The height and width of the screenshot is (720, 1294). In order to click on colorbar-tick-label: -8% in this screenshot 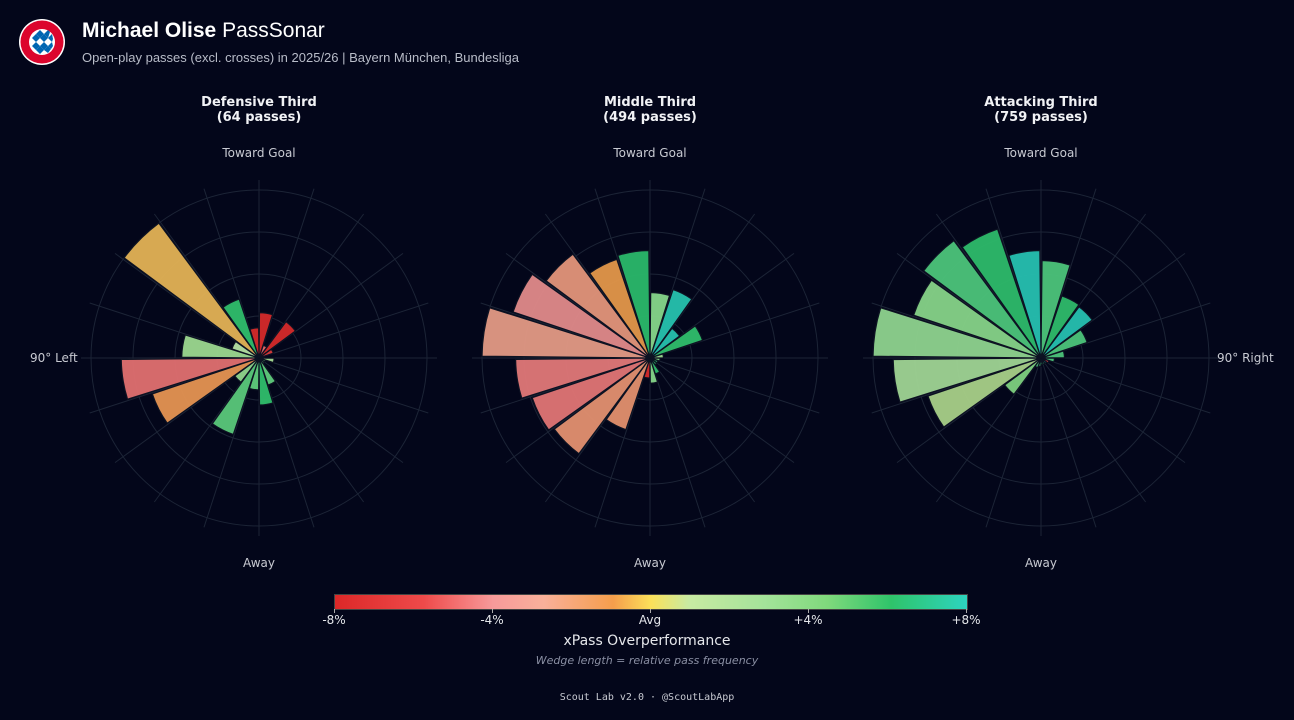, I will do `click(334, 620)`.